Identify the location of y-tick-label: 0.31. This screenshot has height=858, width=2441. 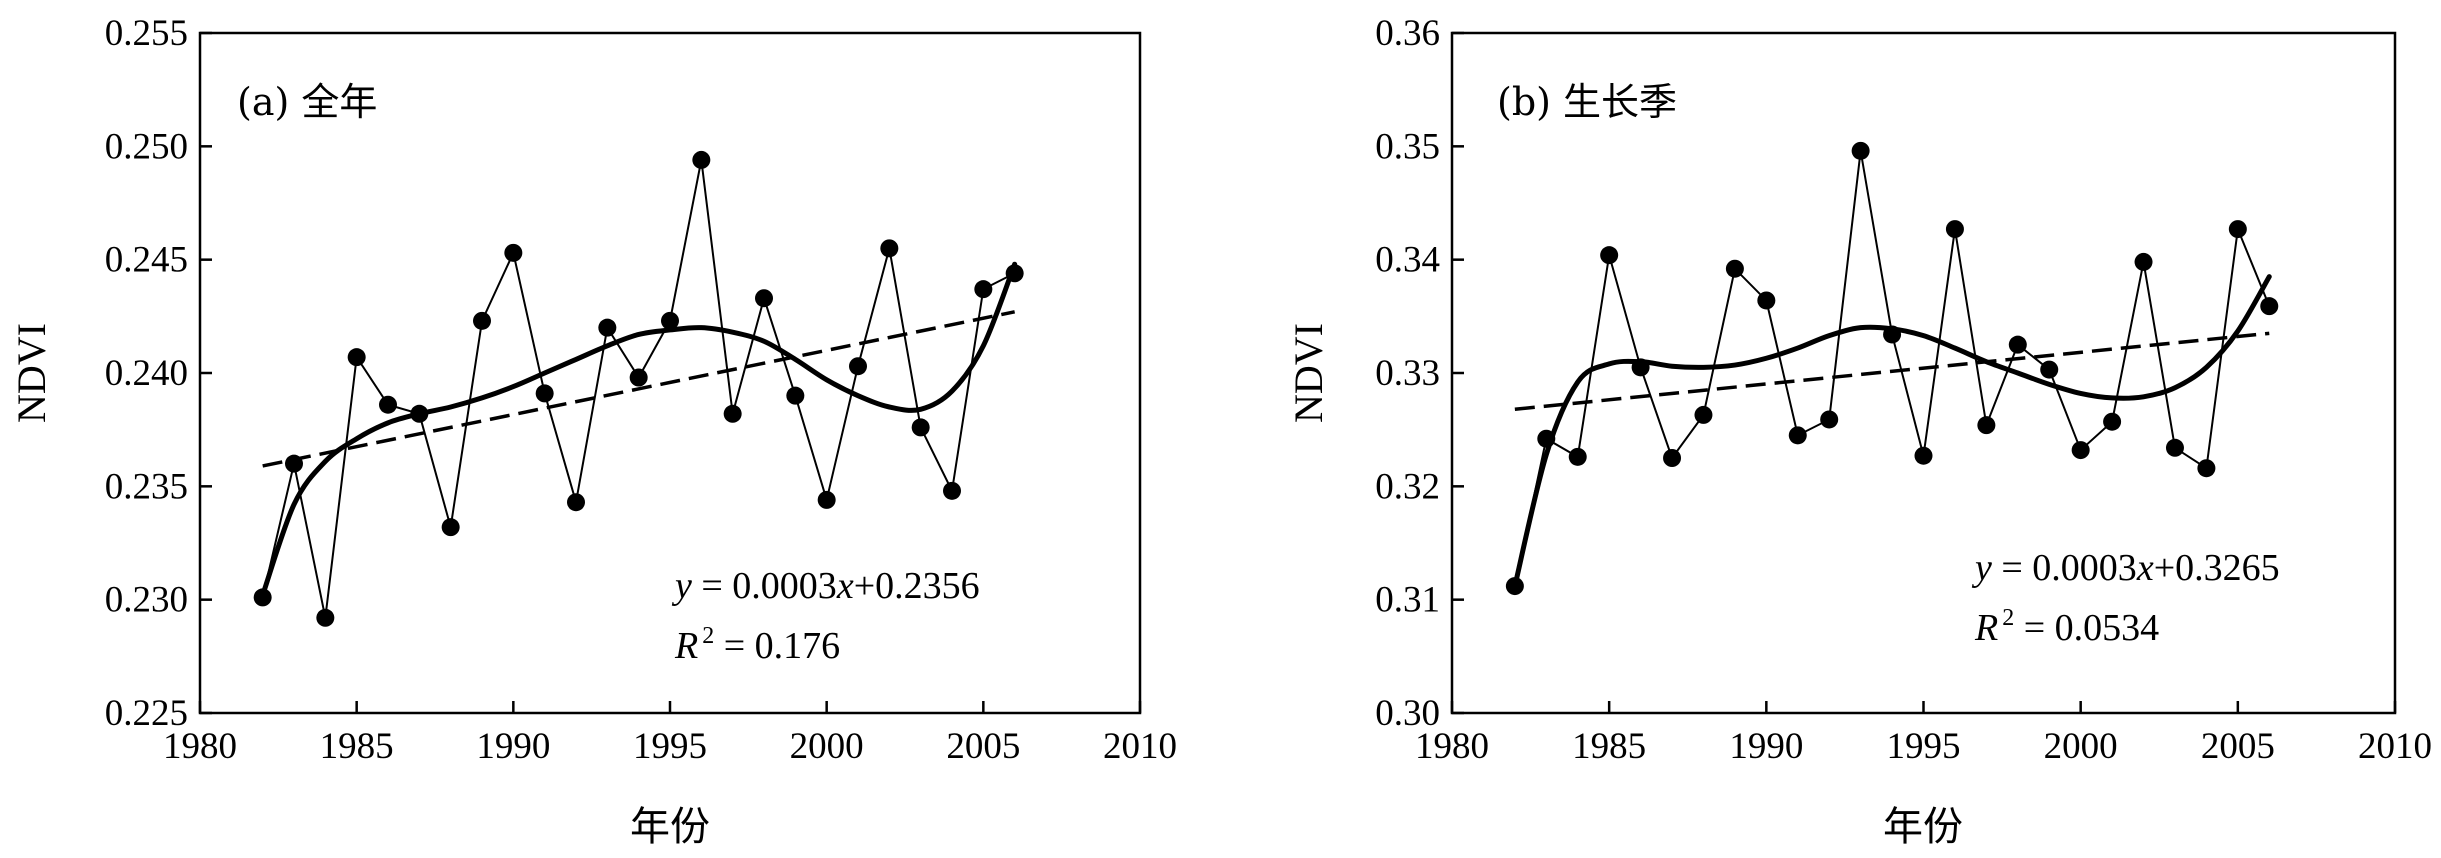
(1407, 600).